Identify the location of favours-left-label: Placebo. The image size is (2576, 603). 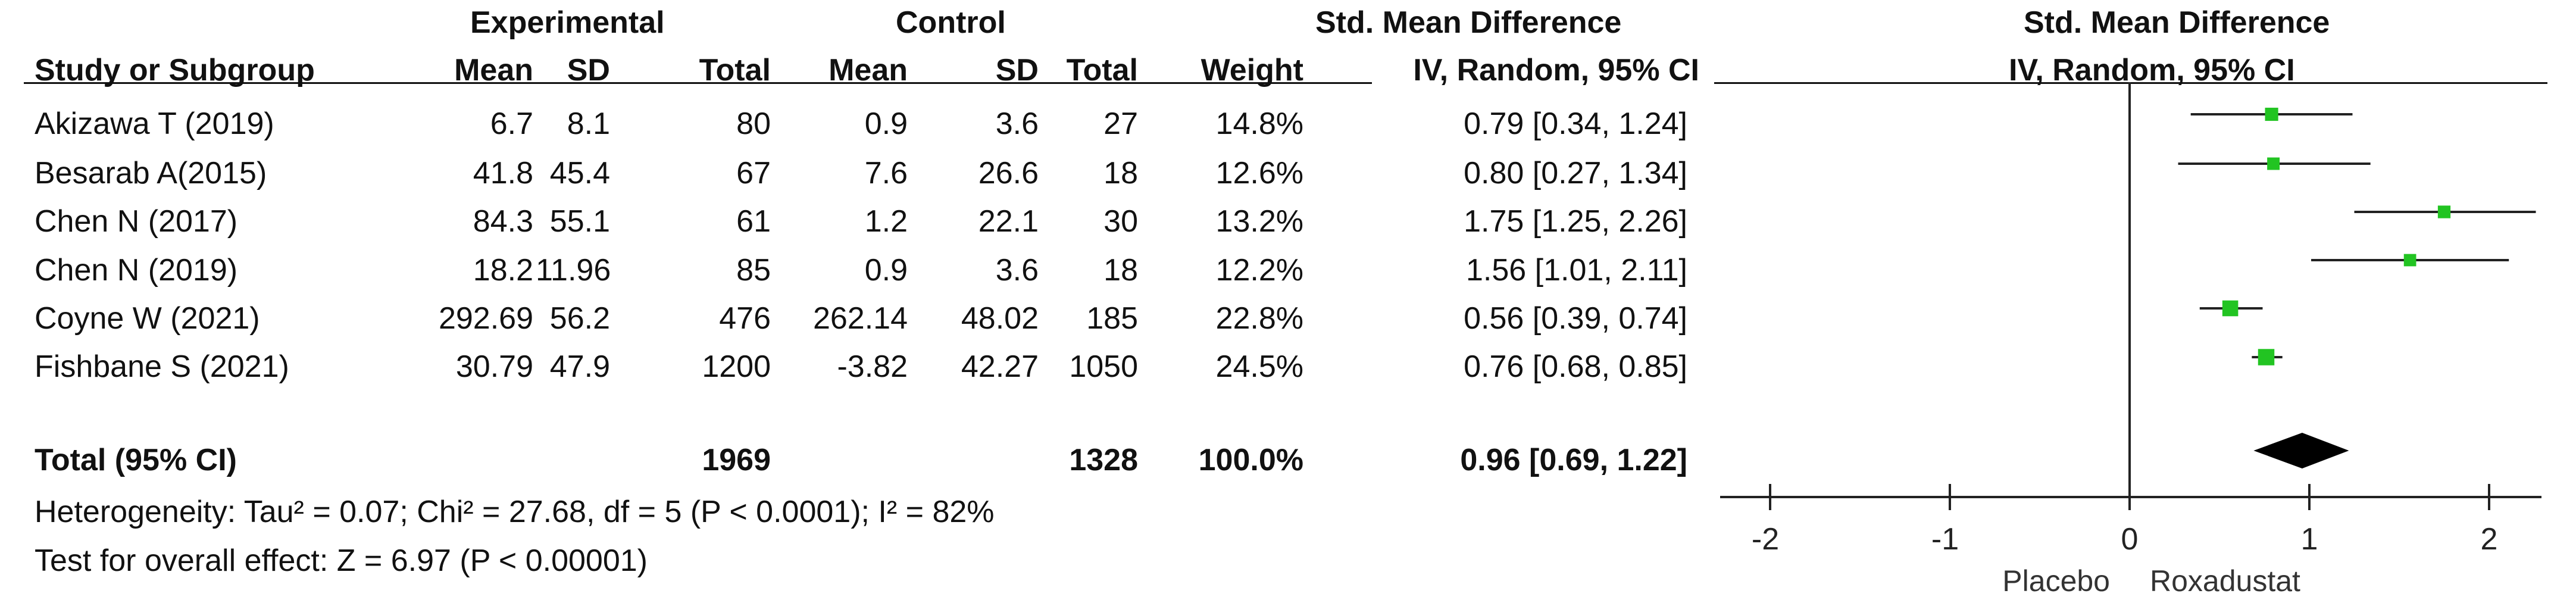
(2056, 581).